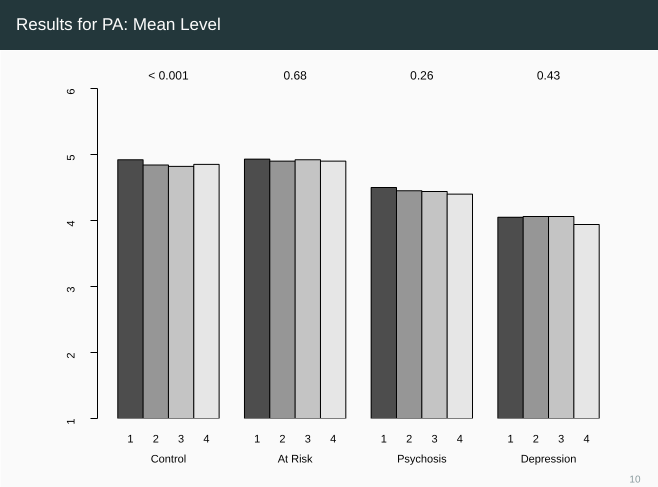 The width and height of the screenshot is (658, 487). What do you see at coordinates (296, 460) in the screenshot?
I see `x-tick-label: At Risk` at bounding box center [296, 460].